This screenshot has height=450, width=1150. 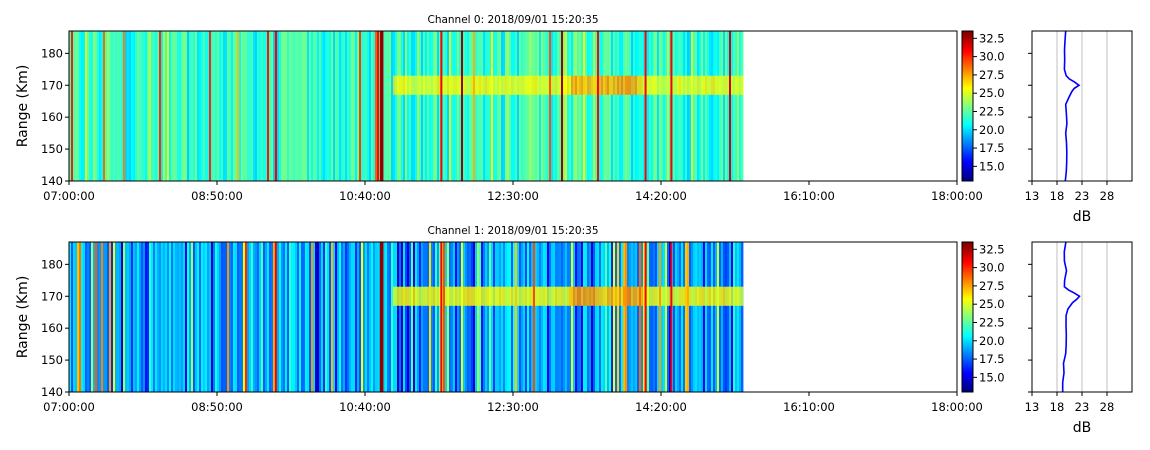 What do you see at coordinates (52, 53) in the screenshot?
I see `y-tick-label: 180` at bounding box center [52, 53].